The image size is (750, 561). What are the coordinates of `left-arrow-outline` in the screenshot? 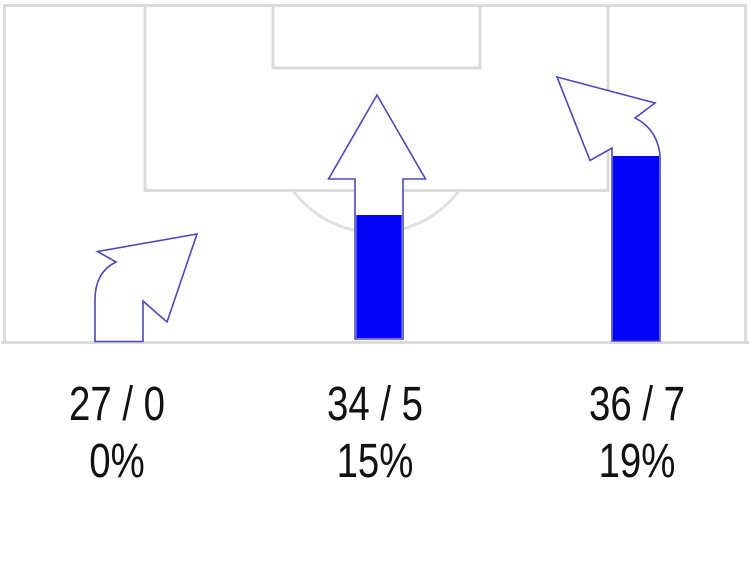 It's located at (146, 287).